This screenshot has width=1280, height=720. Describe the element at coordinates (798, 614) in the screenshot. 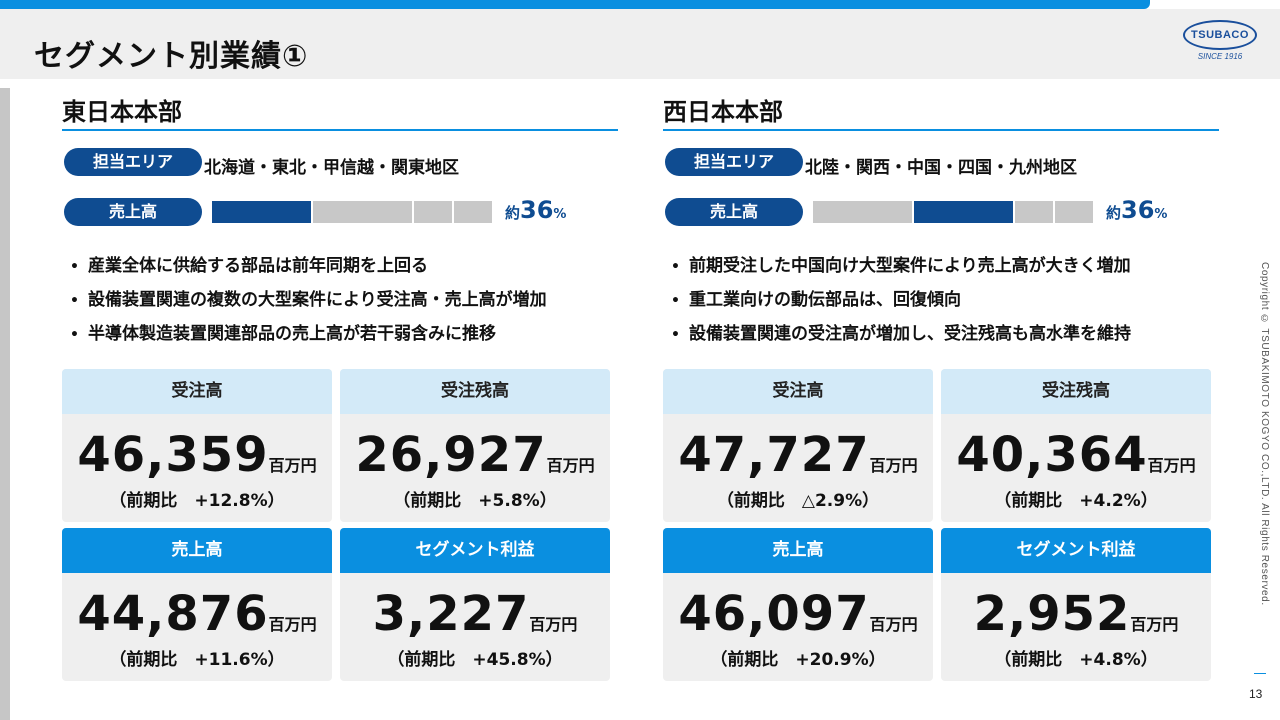

I see `card-value: 46,097百万円` at that location.